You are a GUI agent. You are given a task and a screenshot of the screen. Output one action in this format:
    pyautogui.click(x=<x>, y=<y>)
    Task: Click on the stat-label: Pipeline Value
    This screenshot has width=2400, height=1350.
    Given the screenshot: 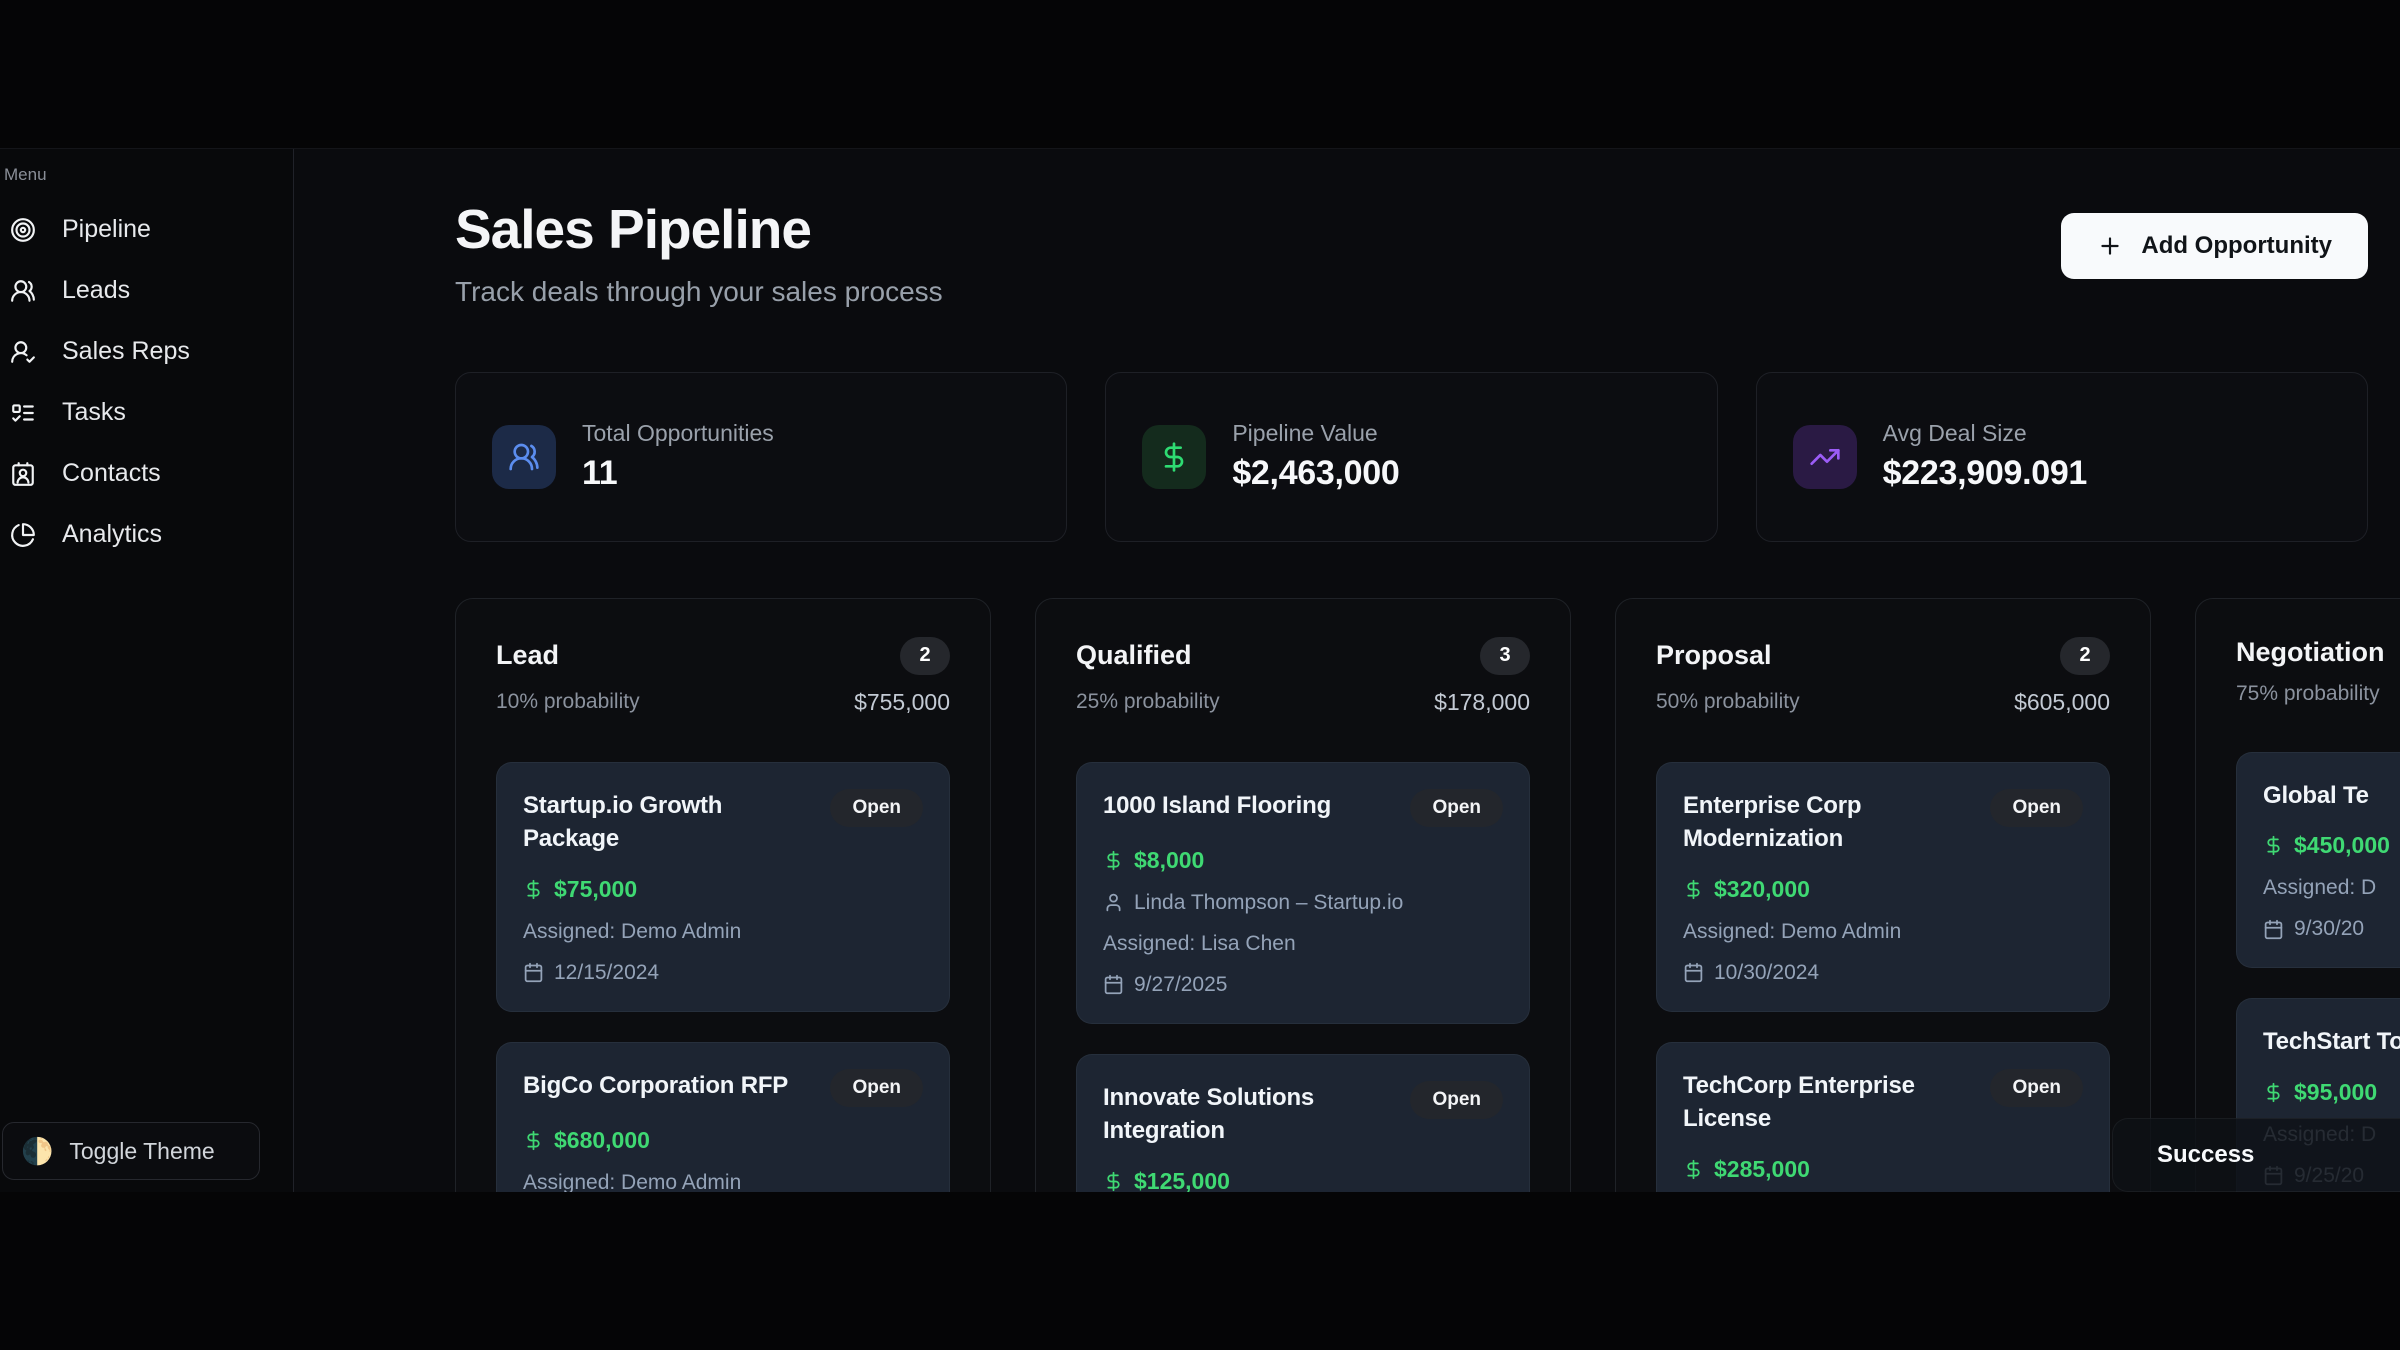 What is the action you would take?
    pyautogui.click(x=1305, y=433)
    